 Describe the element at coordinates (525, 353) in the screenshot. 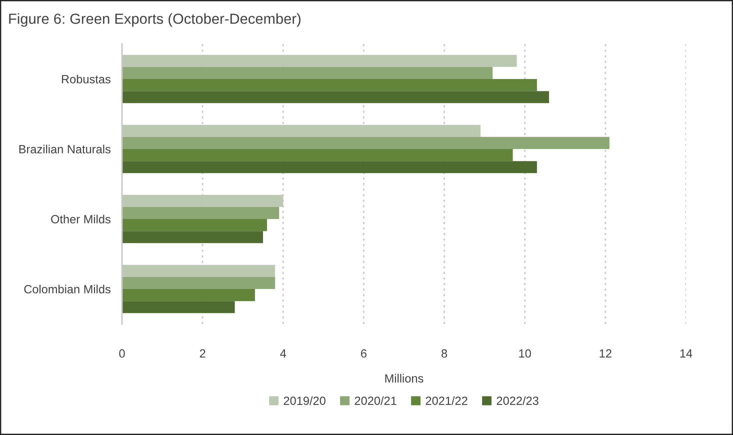

I see `x-tick-label: 10` at that location.